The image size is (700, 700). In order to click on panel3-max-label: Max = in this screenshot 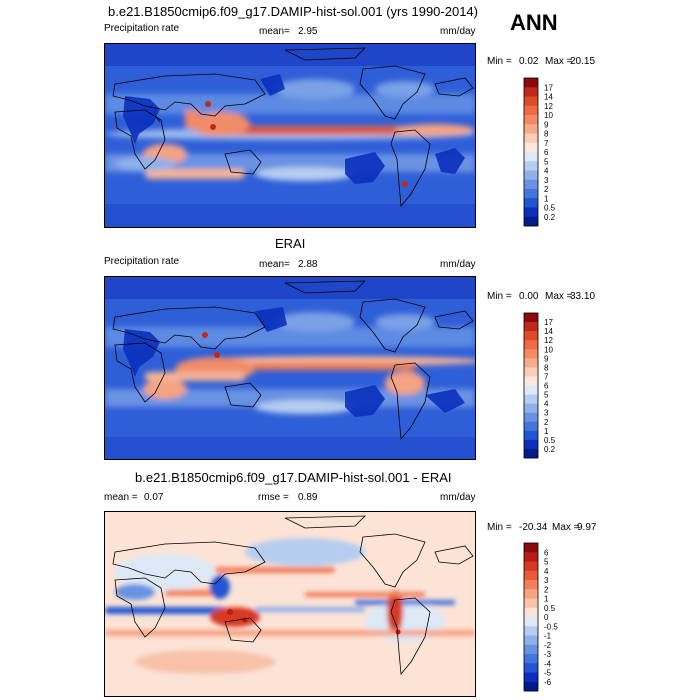, I will do `click(566, 527)`.